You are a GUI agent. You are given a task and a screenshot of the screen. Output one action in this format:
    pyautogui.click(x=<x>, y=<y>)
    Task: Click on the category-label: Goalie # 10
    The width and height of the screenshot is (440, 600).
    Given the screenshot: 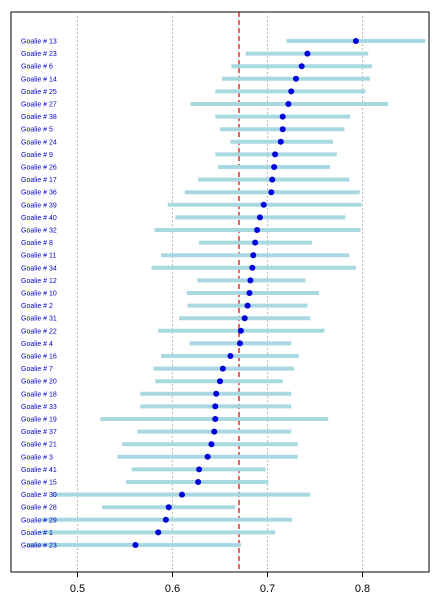 What is the action you would take?
    pyautogui.click(x=39, y=294)
    